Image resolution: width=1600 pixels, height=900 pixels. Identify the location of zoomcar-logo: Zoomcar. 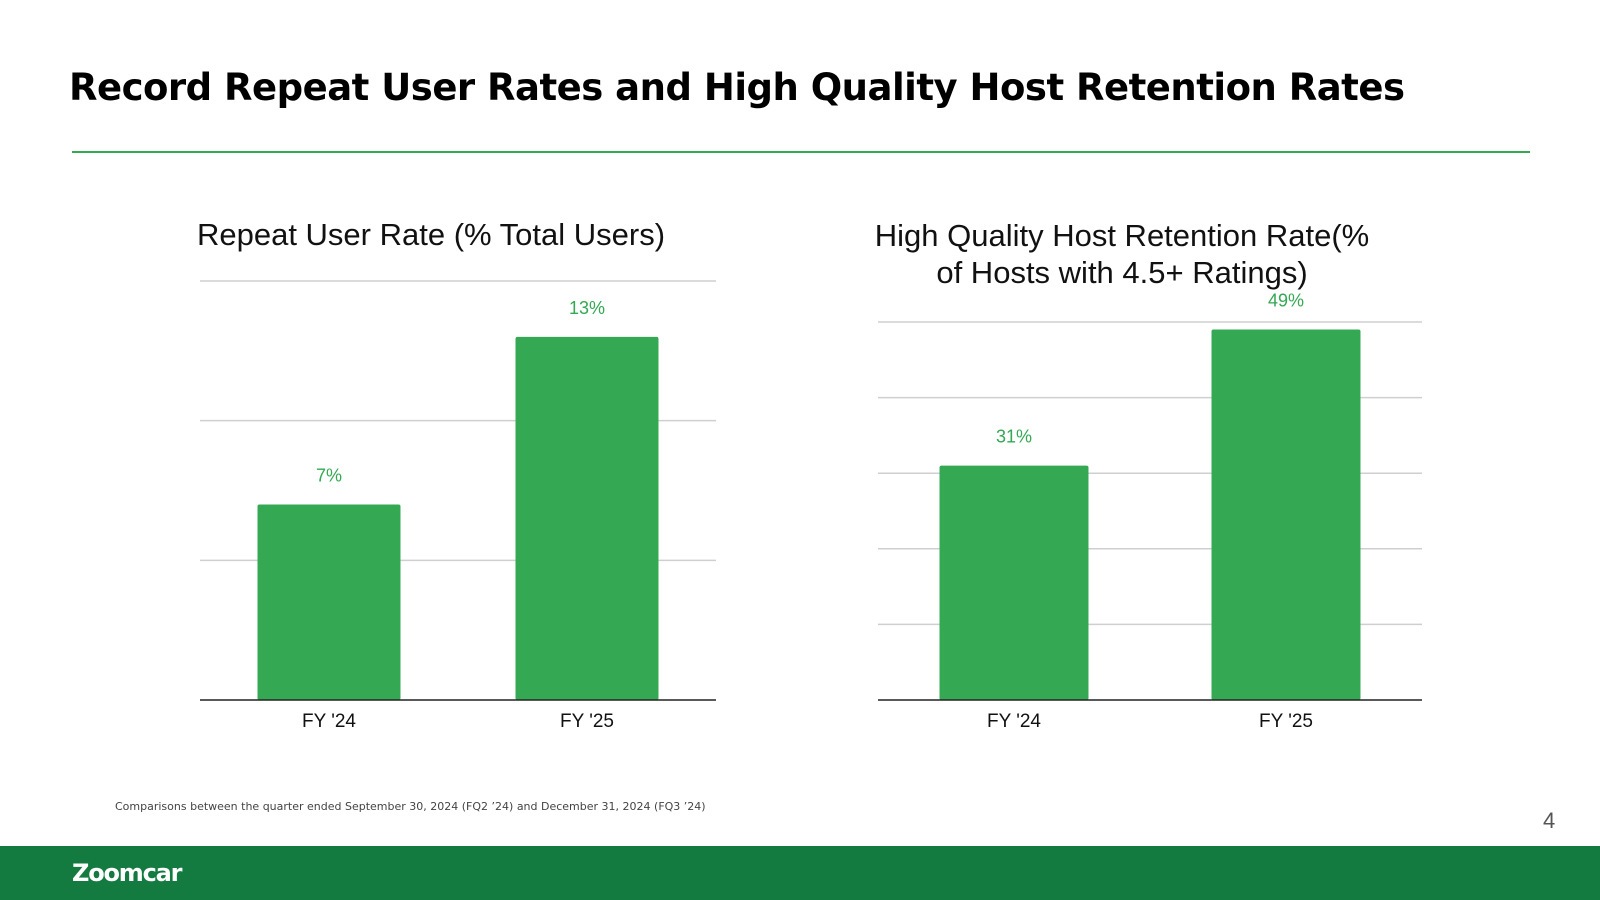
(127, 873).